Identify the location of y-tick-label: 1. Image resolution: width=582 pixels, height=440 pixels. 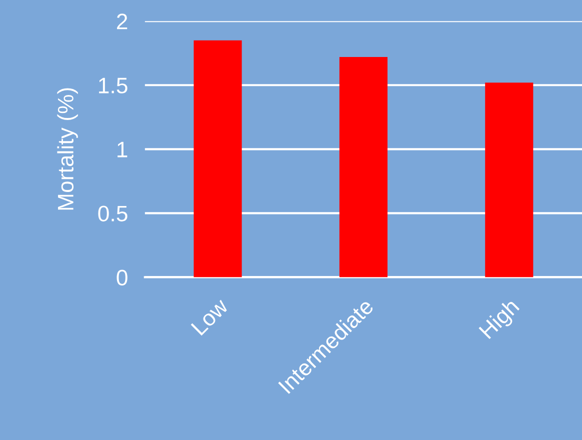
(123, 150).